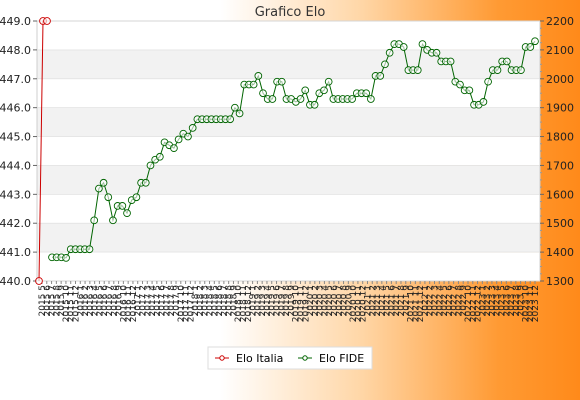 This screenshot has width=580, height=400. I want to click on x-tick-label: 2019 12, so click(306, 303).